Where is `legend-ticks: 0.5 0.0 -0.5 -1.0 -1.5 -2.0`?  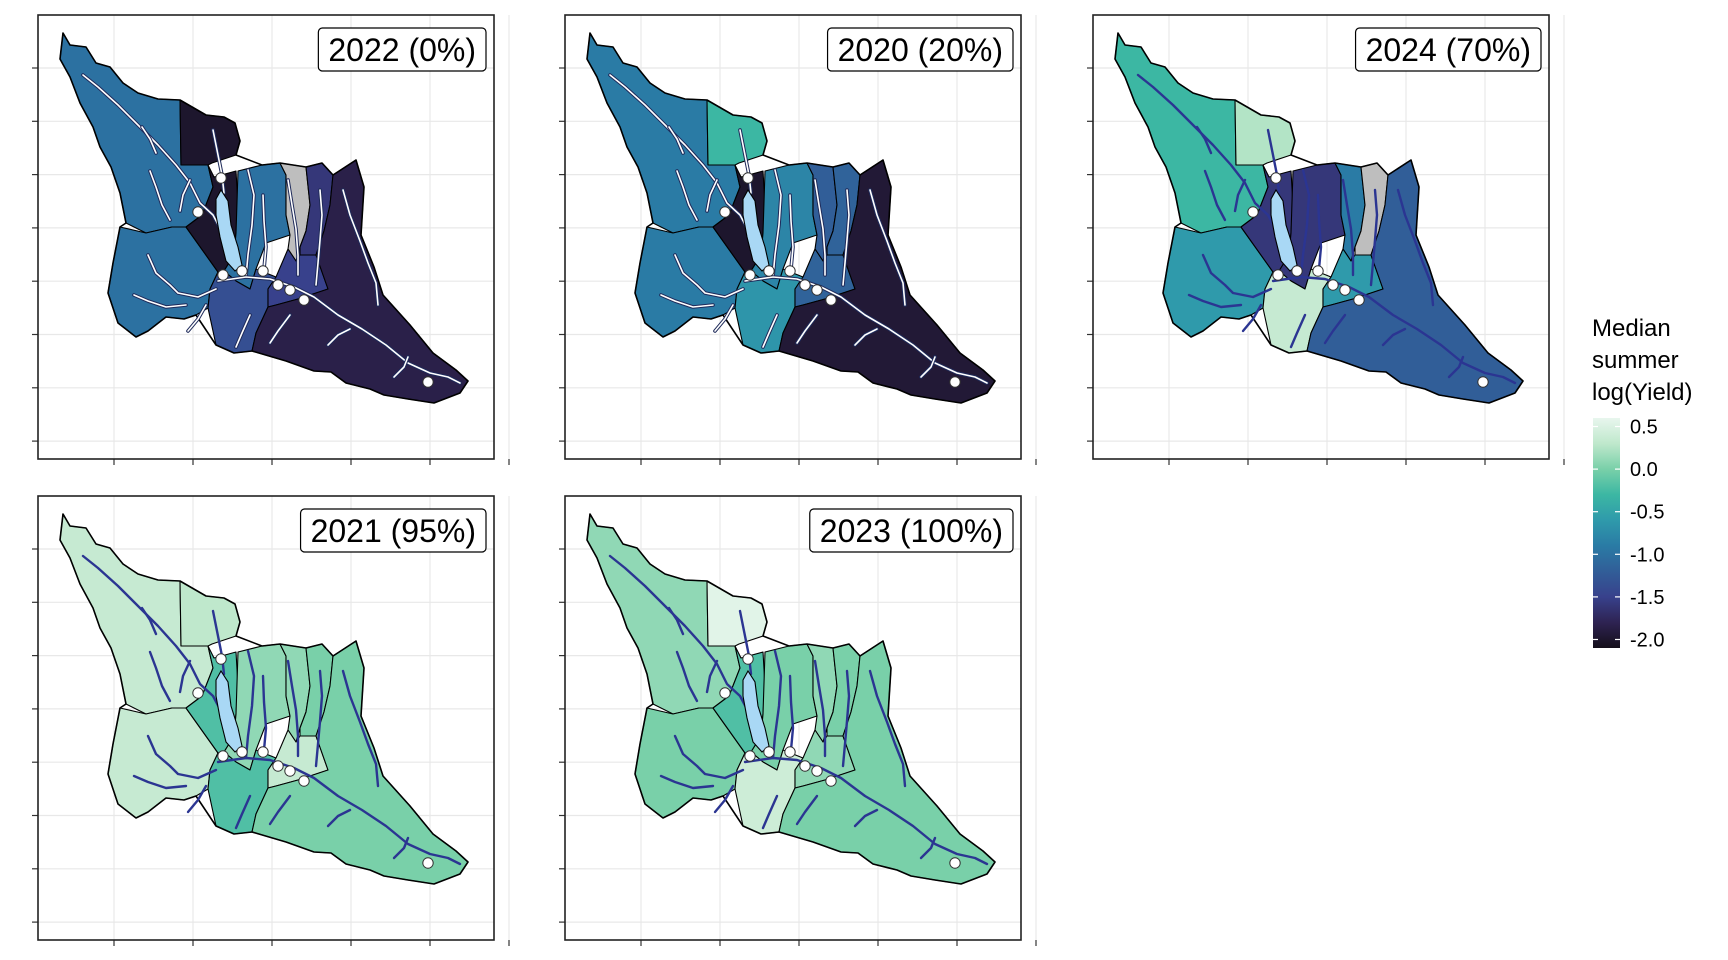
legend-ticks: 0.5 0.0 -0.5 -1.0 -1.5 -2.0 is located at coordinates (1628, 534).